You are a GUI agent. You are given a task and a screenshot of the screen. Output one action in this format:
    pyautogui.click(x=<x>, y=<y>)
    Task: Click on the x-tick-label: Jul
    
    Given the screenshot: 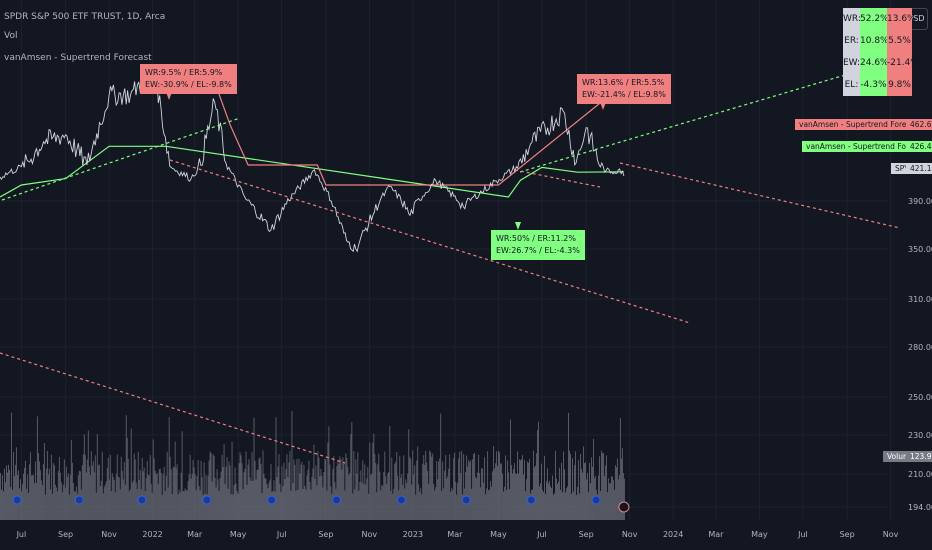 What is the action you would take?
    pyautogui.click(x=802, y=534)
    